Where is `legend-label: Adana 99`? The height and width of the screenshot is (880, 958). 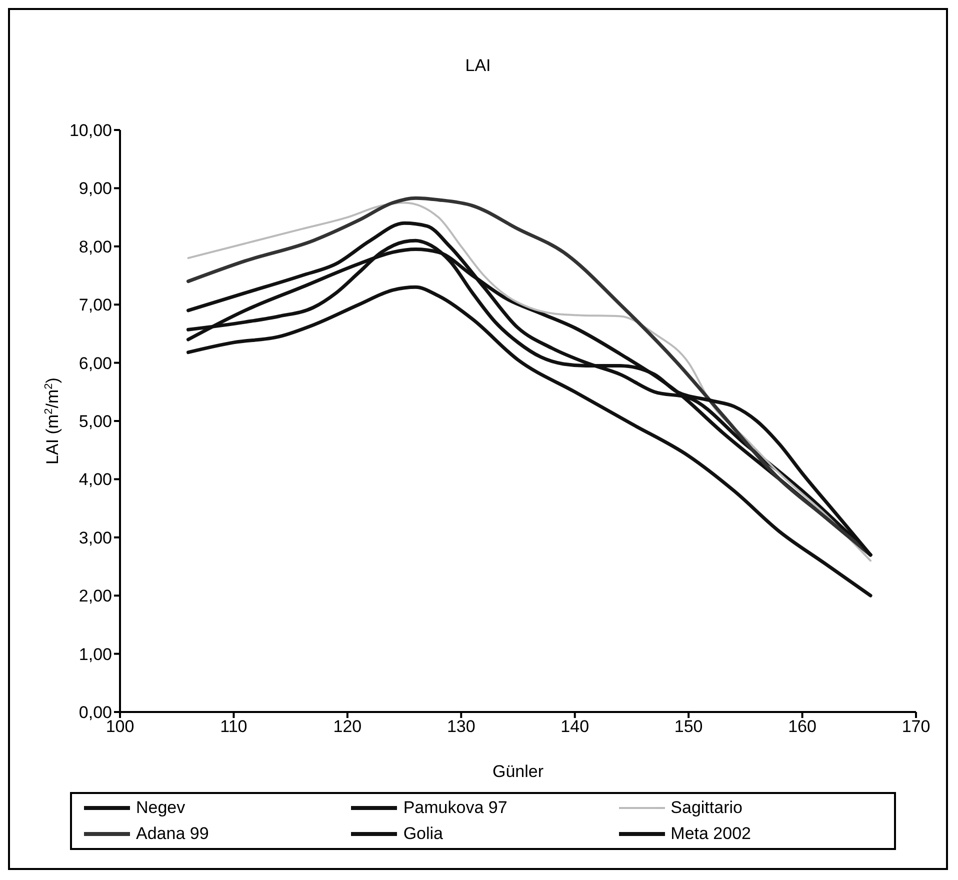
legend-label: Adana 99 is located at coordinates (172, 834).